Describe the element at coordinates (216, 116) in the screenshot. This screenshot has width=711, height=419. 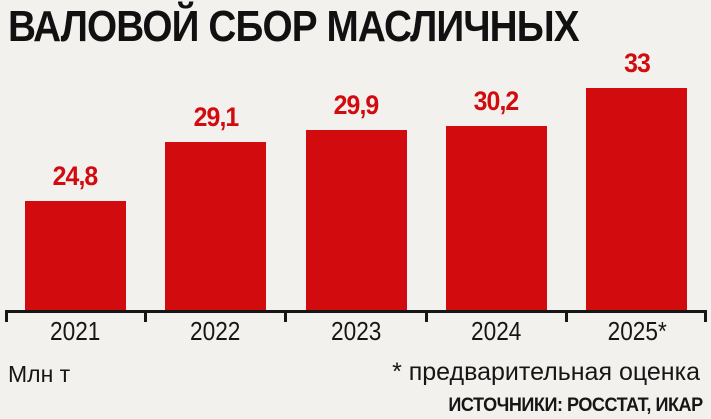
I see `bar-value-label: 29,1` at that location.